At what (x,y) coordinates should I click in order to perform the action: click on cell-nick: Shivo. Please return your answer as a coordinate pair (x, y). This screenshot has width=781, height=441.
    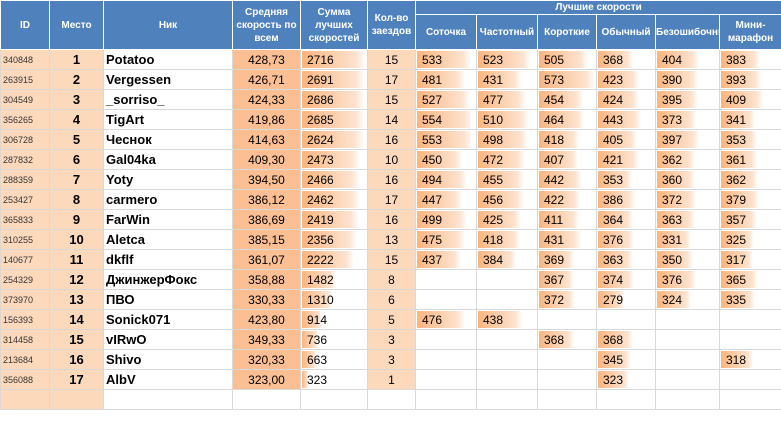
    Looking at the image, I should click on (168, 359).